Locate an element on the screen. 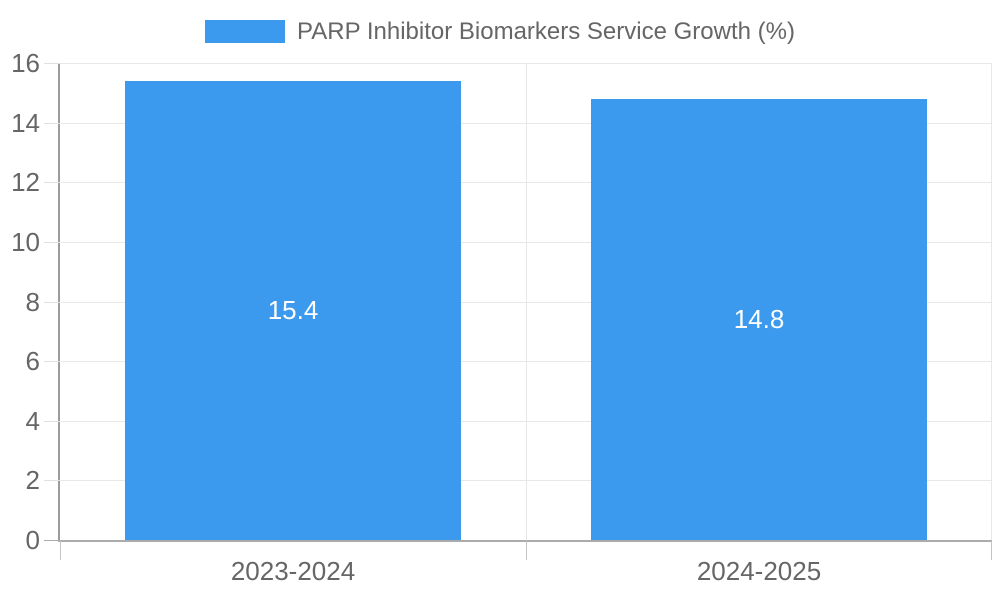  y-axis-line is located at coordinates (59, 301).